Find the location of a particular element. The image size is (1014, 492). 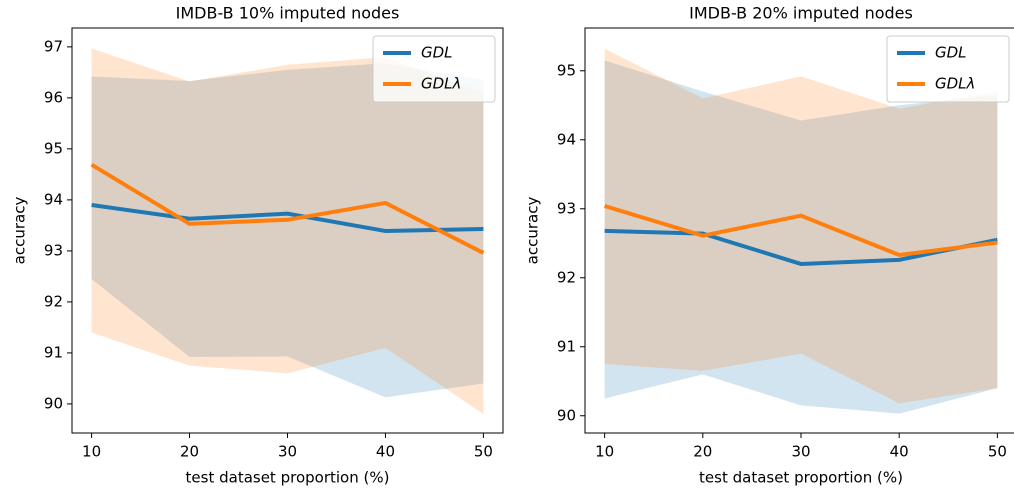

y-tick-label: 97 is located at coordinates (53, 46).